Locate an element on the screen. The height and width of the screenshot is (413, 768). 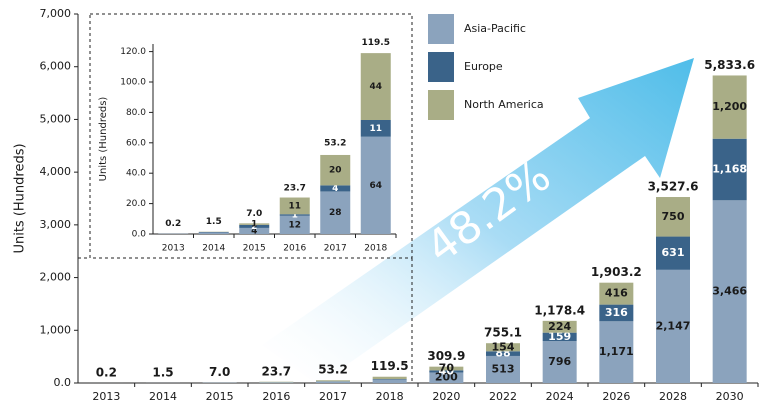
segment-label: 11 is located at coordinates (294, 206).